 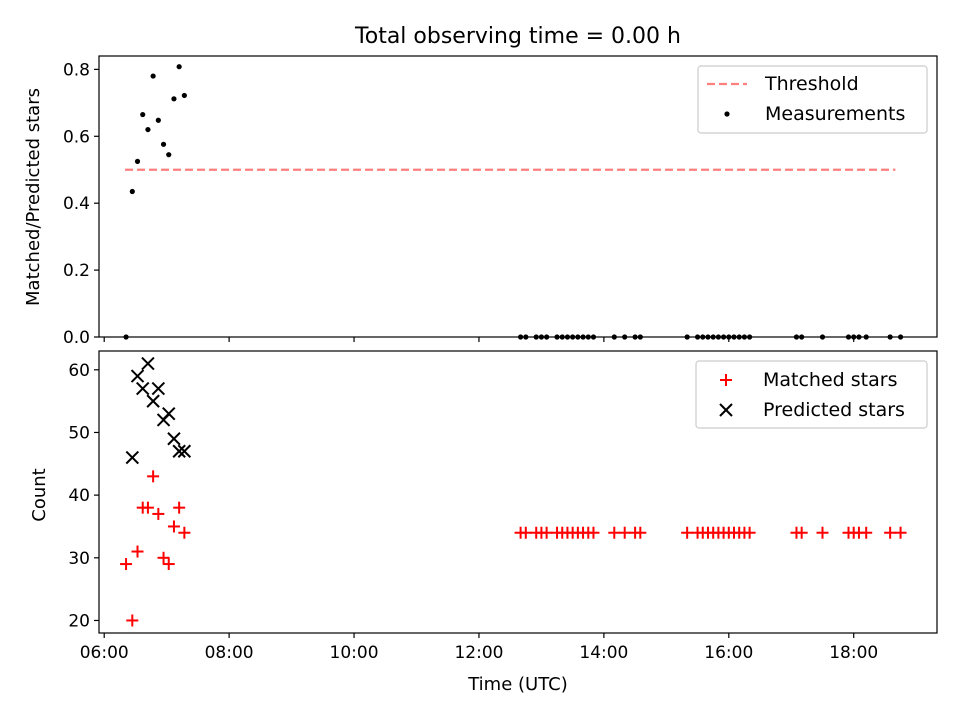 What do you see at coordinates (76, 204) in the screenshot?
I see `top-ytick-label: 0.4` at bounding box center [76, 204].